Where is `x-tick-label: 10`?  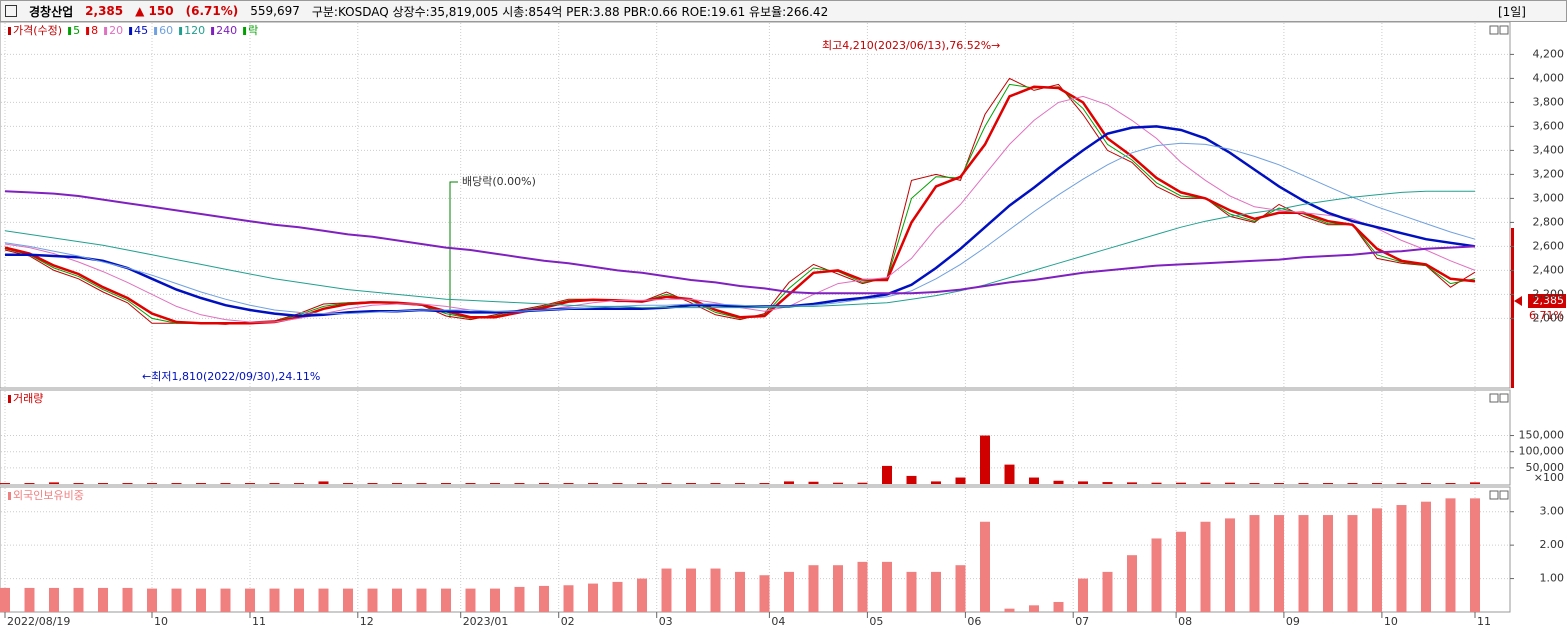
x-tick-label: 10 is located at coordinates (1391, 621).